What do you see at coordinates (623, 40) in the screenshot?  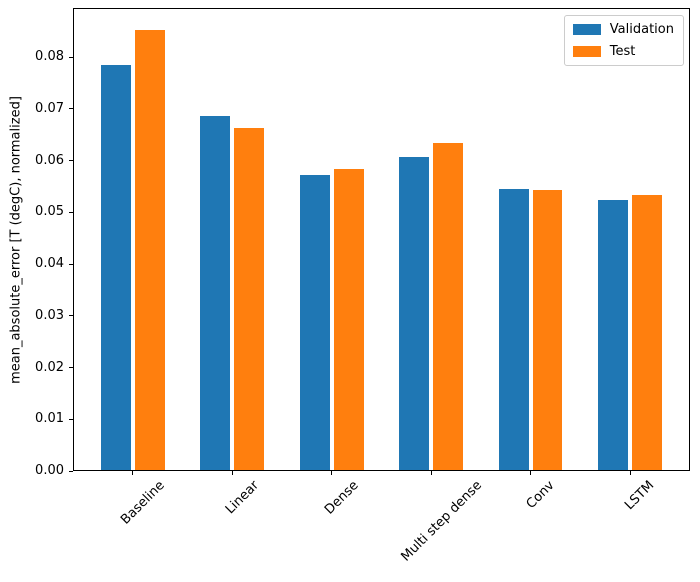 I see `legend: Validation Test` at bounding box center [623, 40].